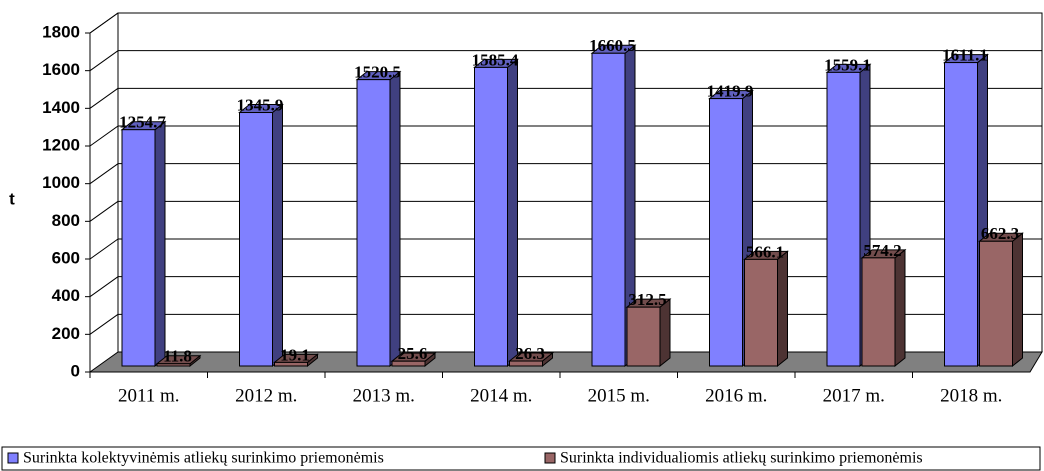  What do you see at coordinates (1000, 233) in the screenshot?
I see `data-label: 662.3` at bounding box center [1000, 233].